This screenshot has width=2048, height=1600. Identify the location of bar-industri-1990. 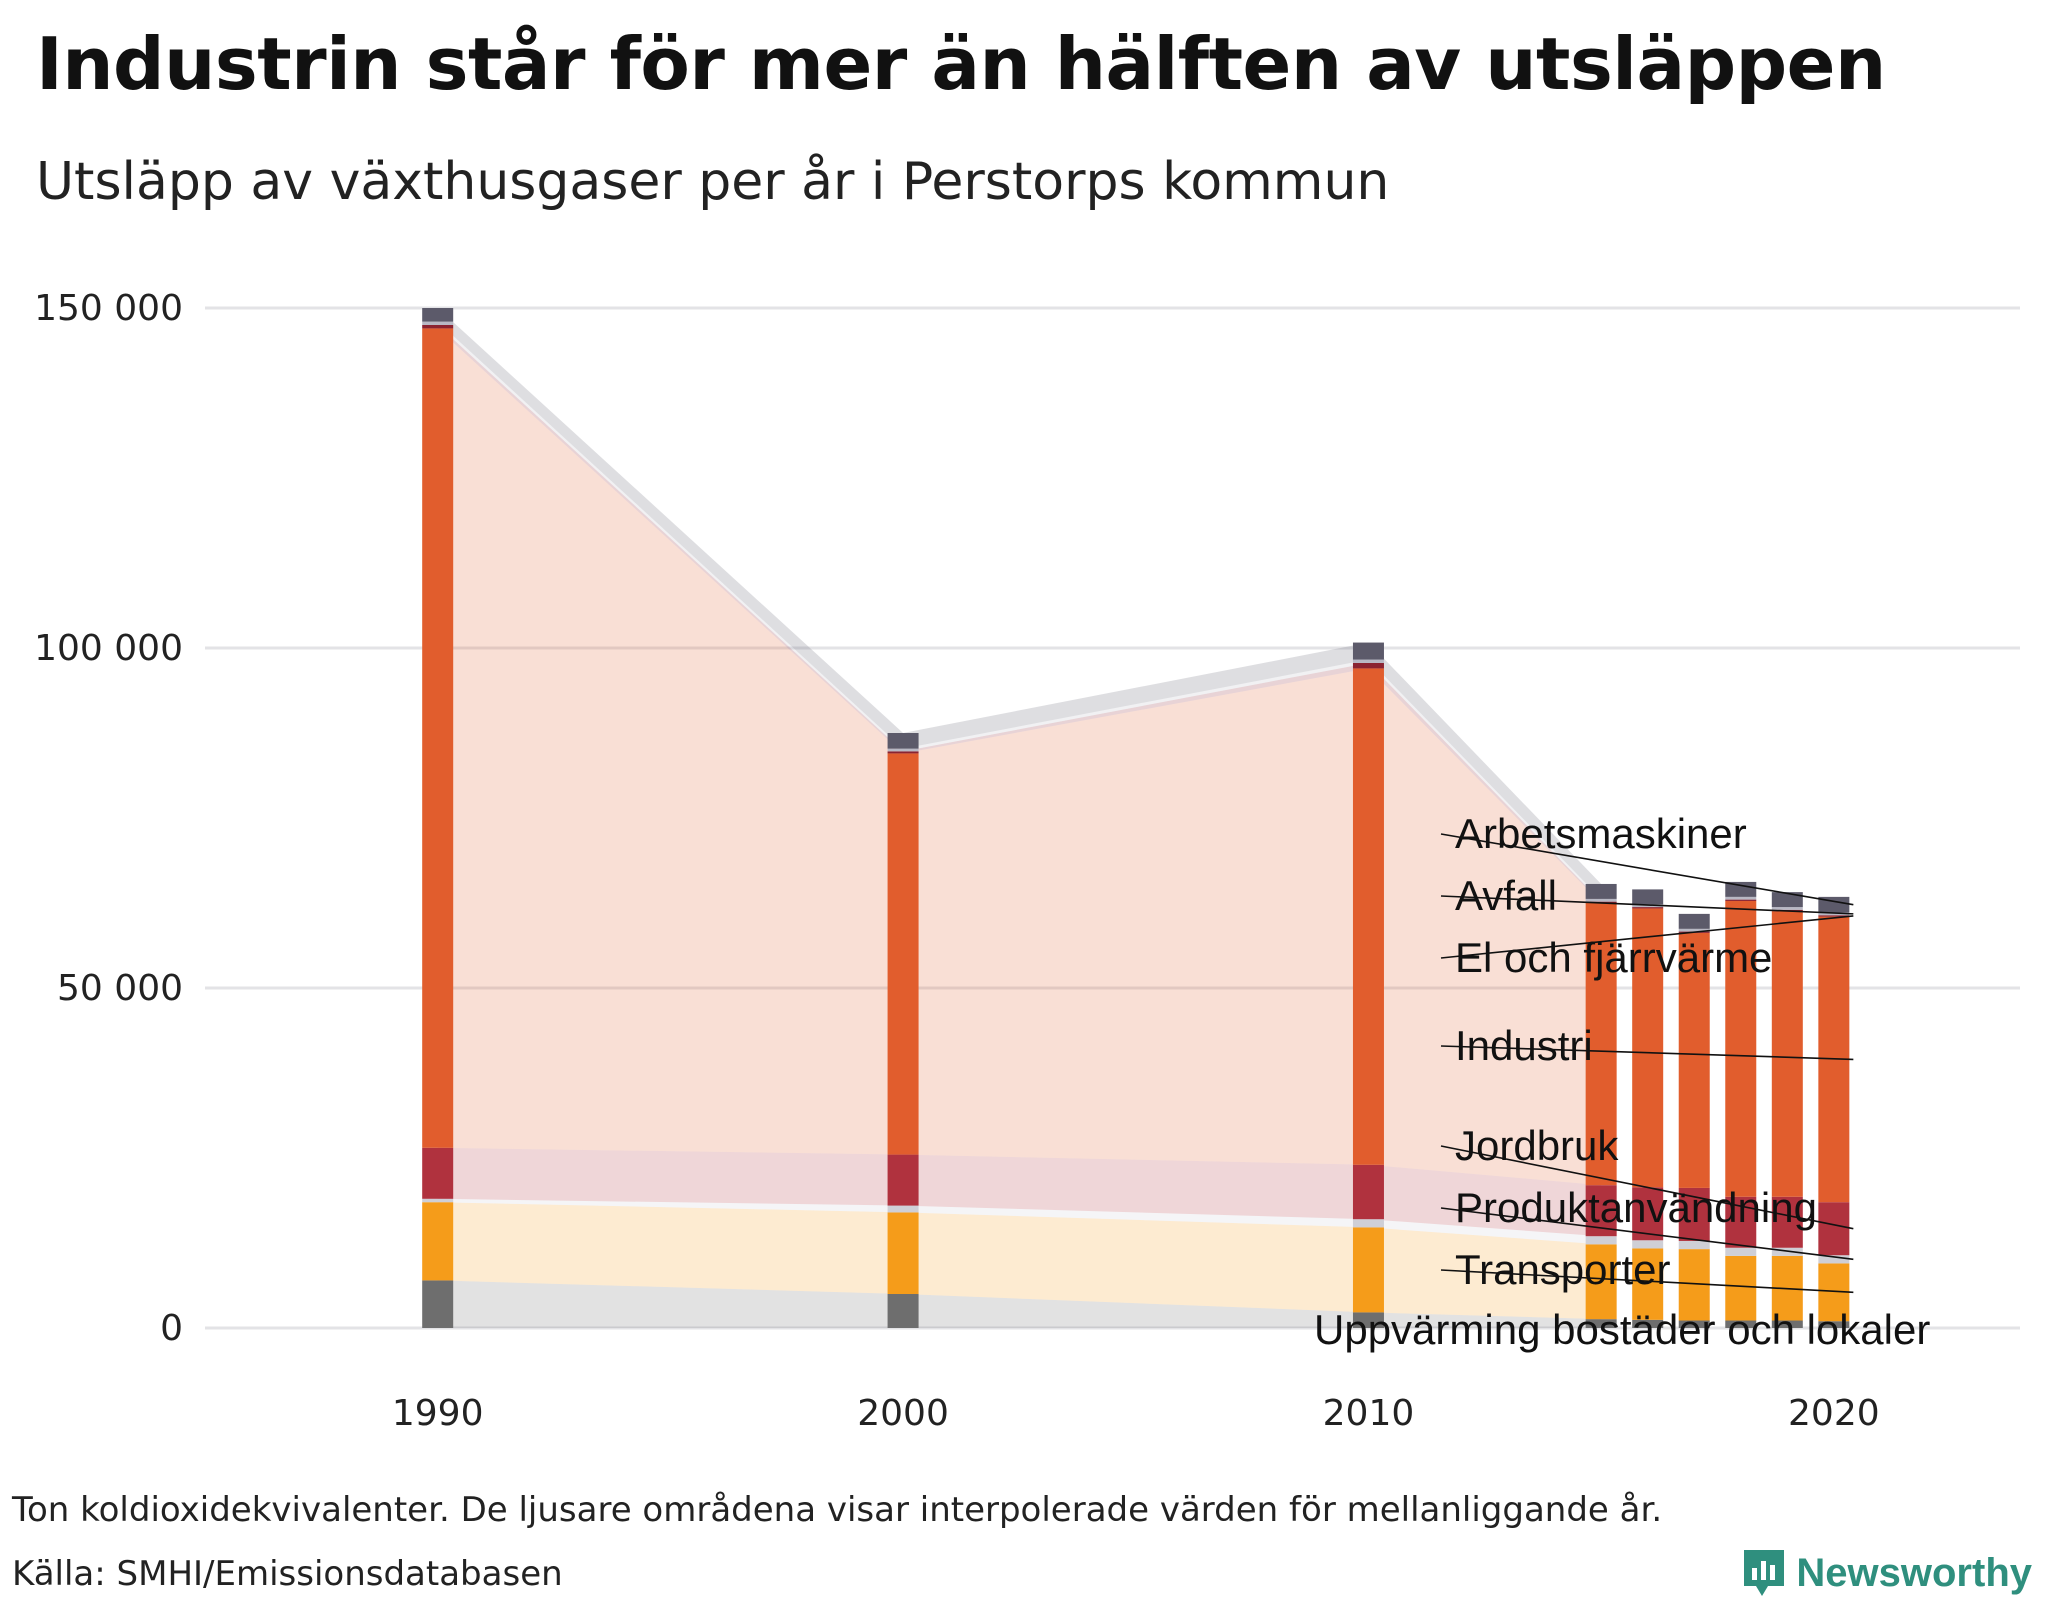
(438, 738).